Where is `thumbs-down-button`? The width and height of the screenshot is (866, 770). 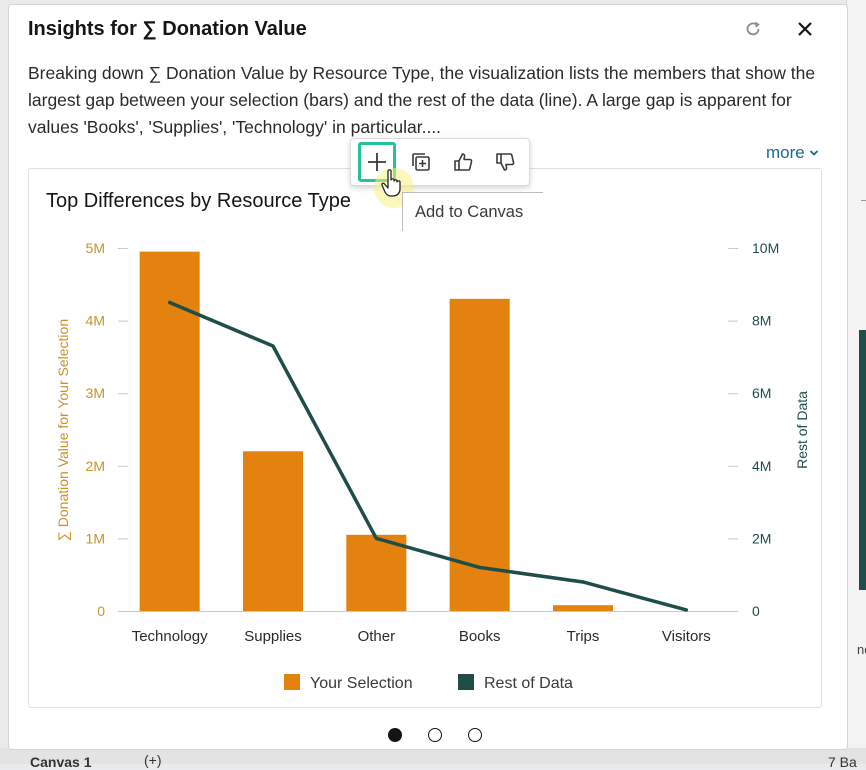
thumbs-down-button is located at coordinates (505, 162).